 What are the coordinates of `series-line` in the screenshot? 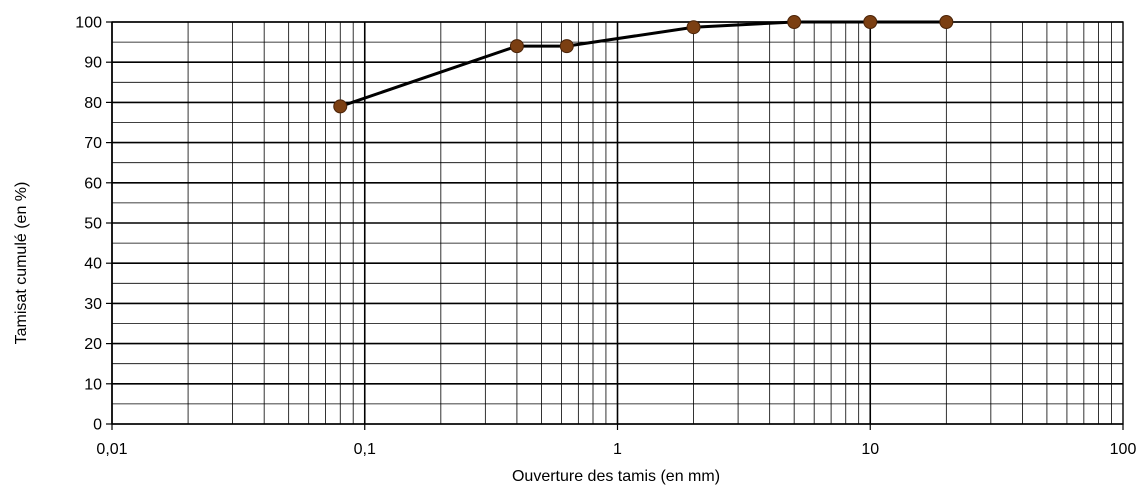 It's located at (643, 64).